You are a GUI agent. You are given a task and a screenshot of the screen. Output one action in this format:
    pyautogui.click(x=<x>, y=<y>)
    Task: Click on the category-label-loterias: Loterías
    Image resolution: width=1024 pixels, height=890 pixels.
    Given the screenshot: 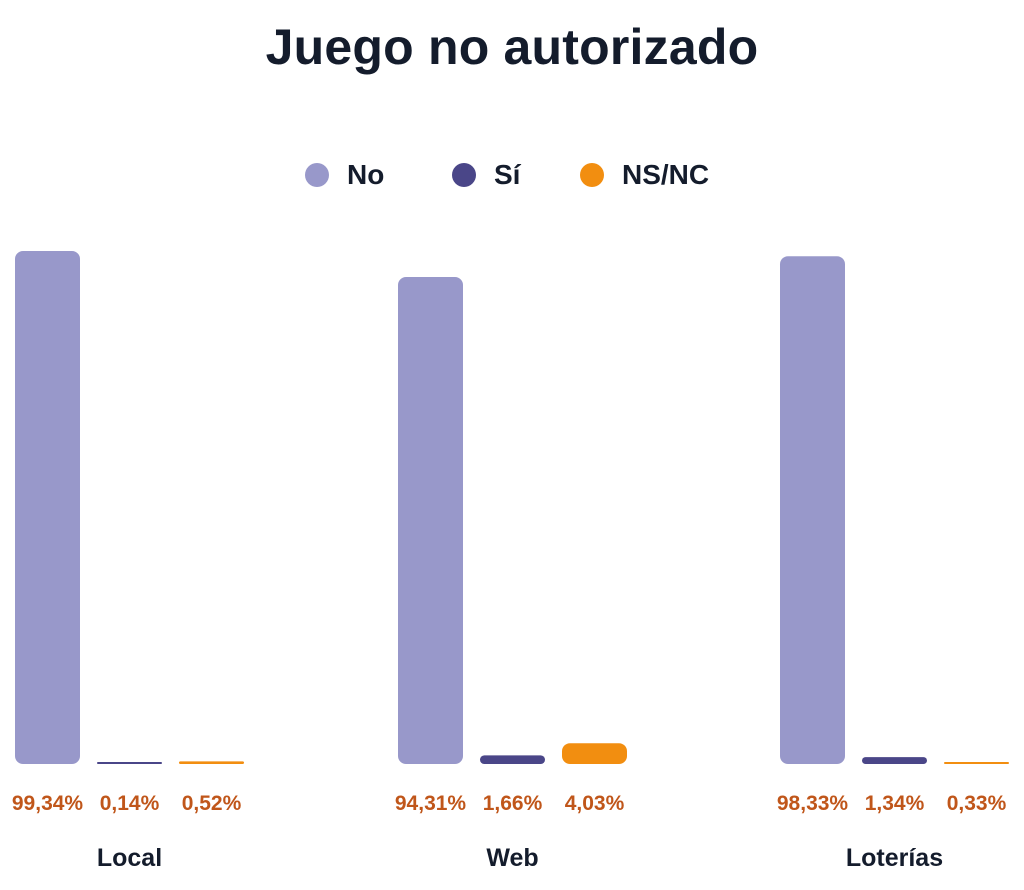 What is the action you would take?
    pyautogui.click(x=894, y=858)
    